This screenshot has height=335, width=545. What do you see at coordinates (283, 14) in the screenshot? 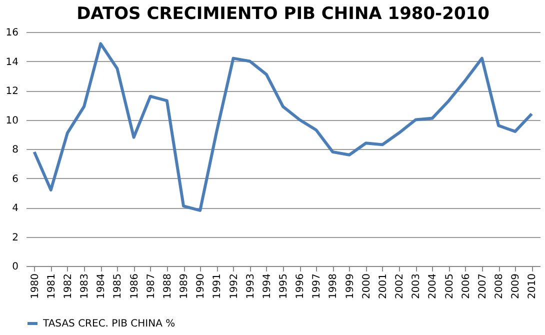
I see `chart-title: DATOS CRECIMIENTO PIB CHINA 1980-2010` at bounding box center [283, 14].